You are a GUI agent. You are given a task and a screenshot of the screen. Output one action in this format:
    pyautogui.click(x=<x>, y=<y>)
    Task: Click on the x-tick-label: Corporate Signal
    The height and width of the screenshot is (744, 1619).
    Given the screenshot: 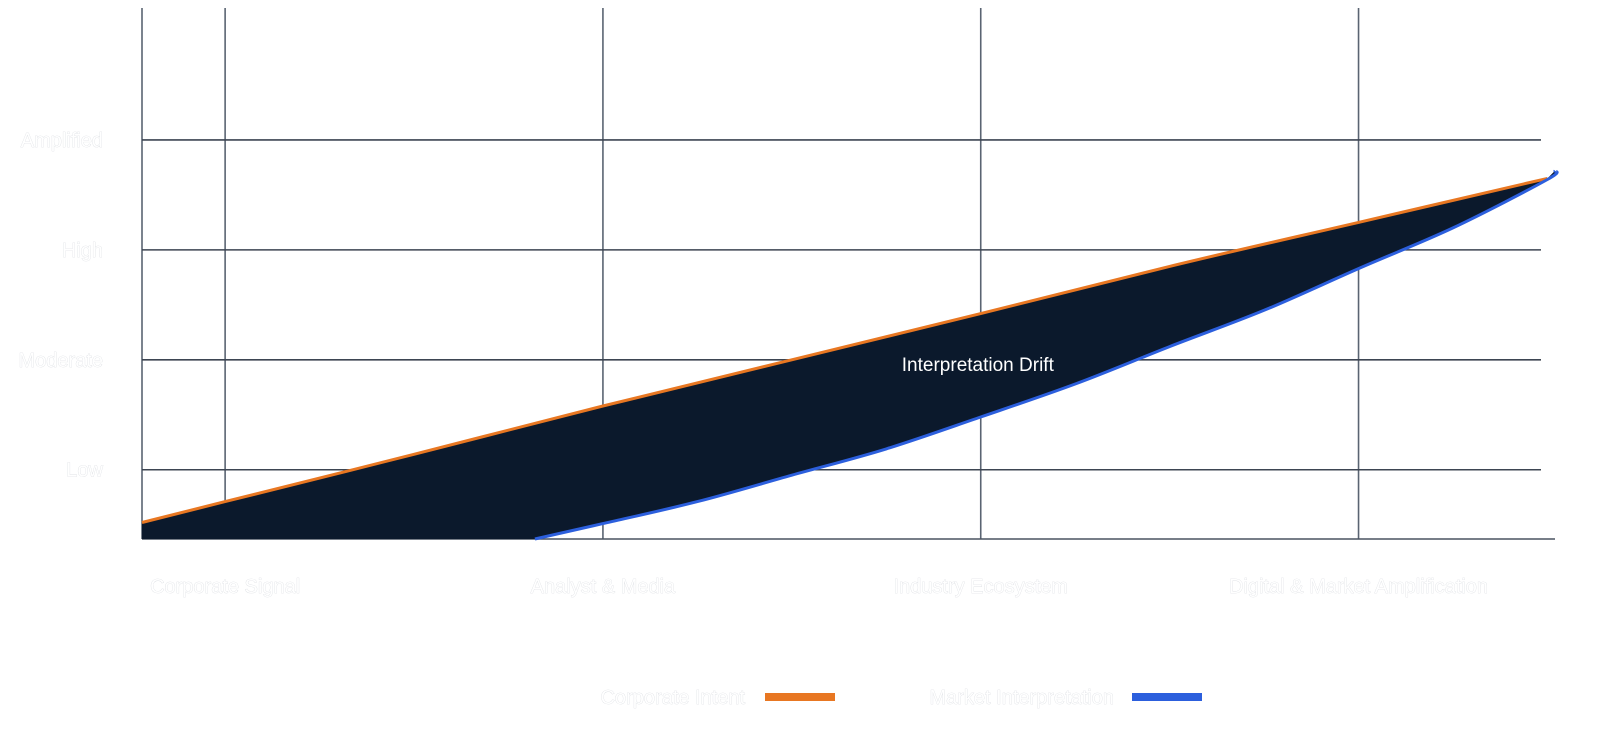 What is the action you would take?
    pyautogui.click(x=225, y=587)
    